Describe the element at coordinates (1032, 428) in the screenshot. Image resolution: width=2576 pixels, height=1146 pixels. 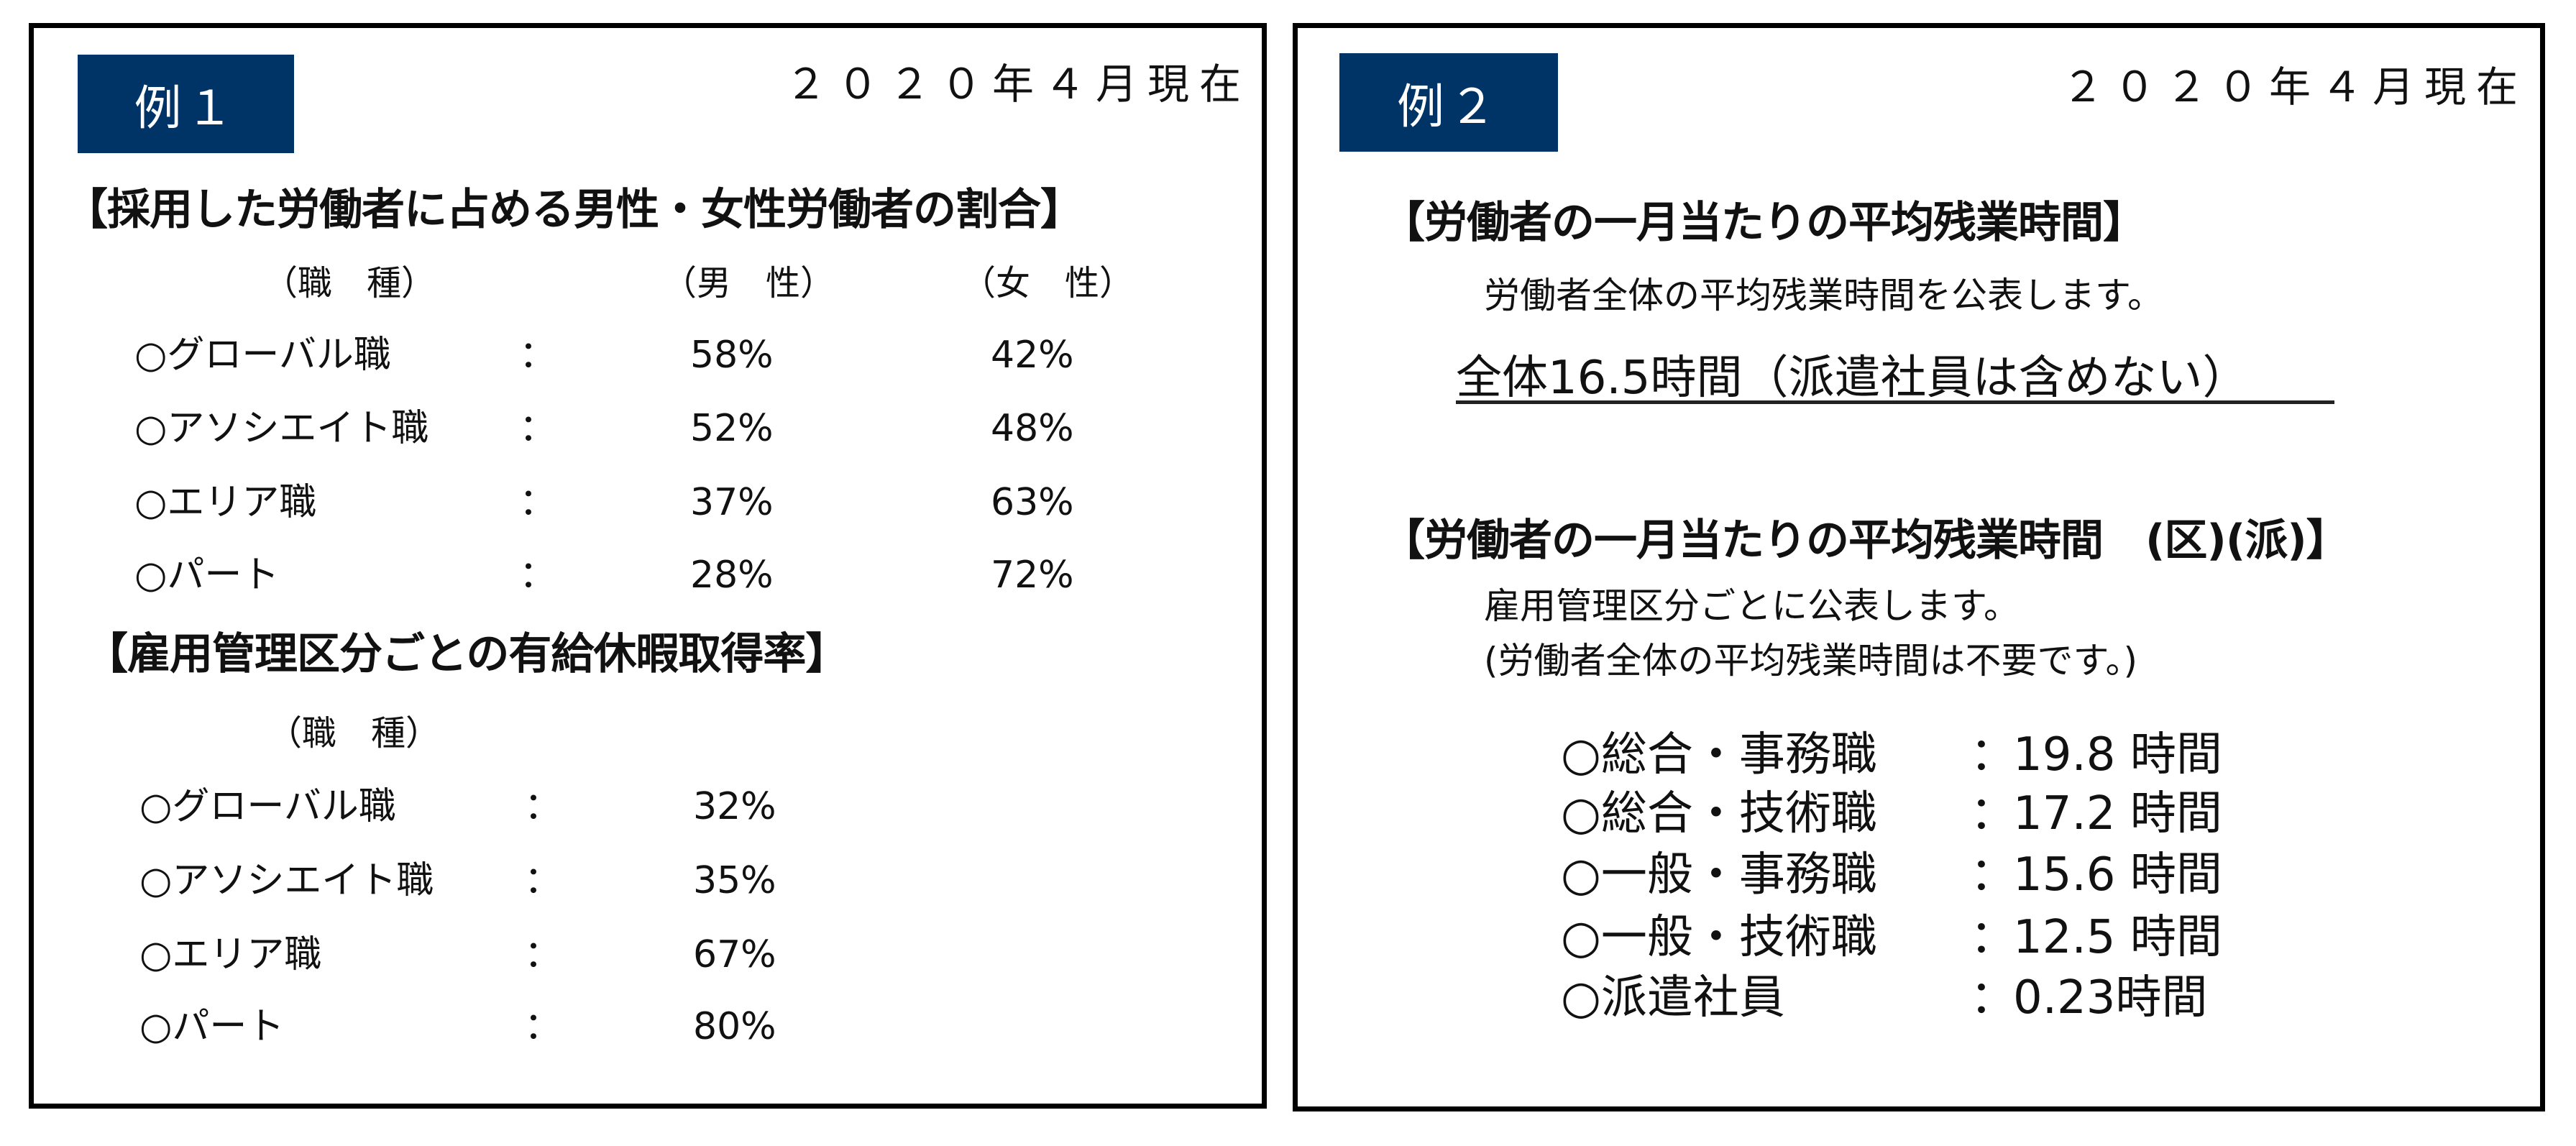
I see `female-value: 48%` at that location.